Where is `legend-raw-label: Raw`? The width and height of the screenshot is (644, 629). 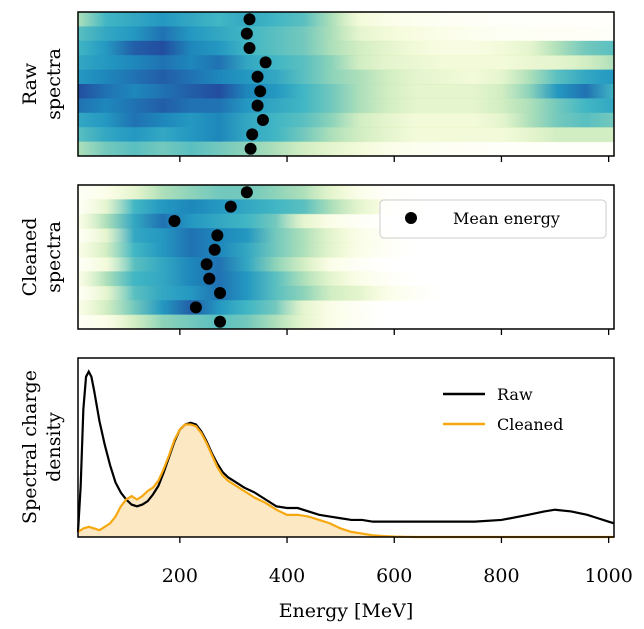 legend-raw-label: Raw is located at coordinates (515, 394).